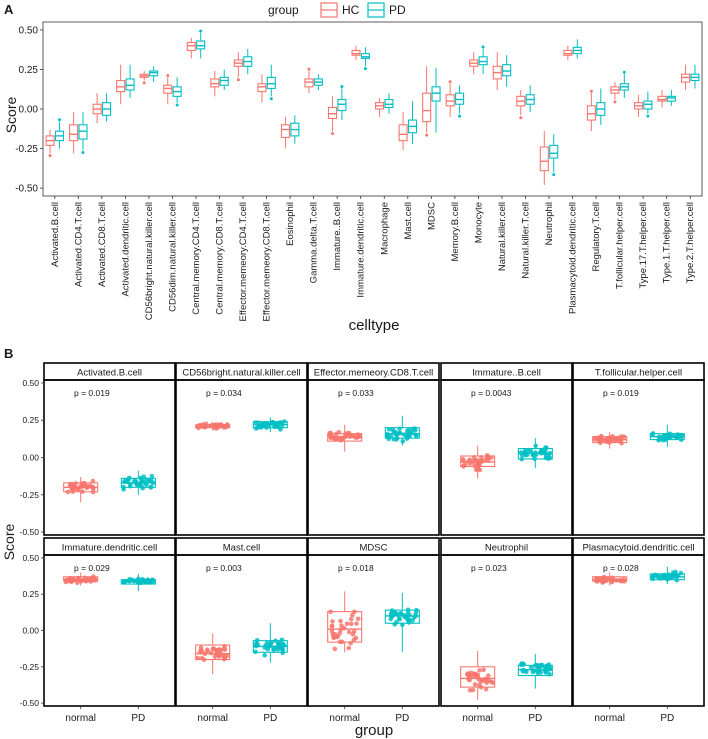  I want to click on facet-ytick-label: 0.25, so click(30, 420).